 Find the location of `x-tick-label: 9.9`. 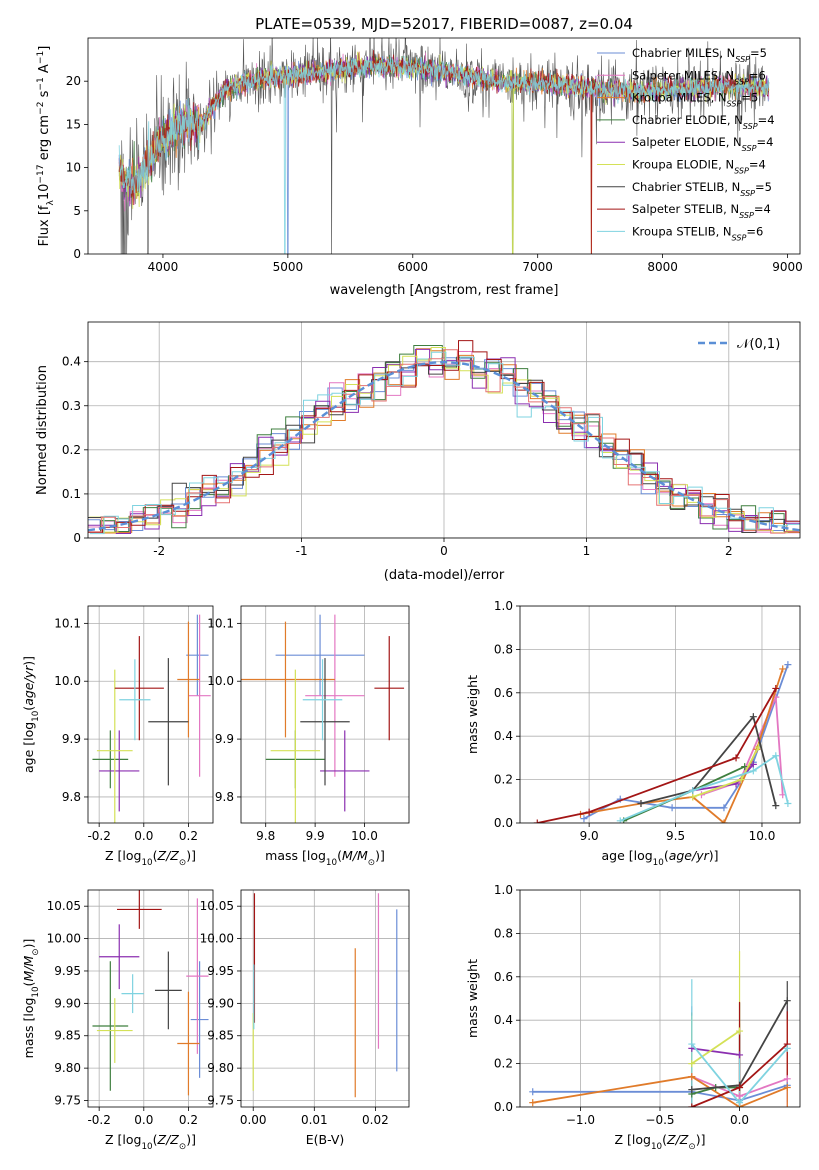

x-tick-label: 9.9 is located at coordinates (315, 836).